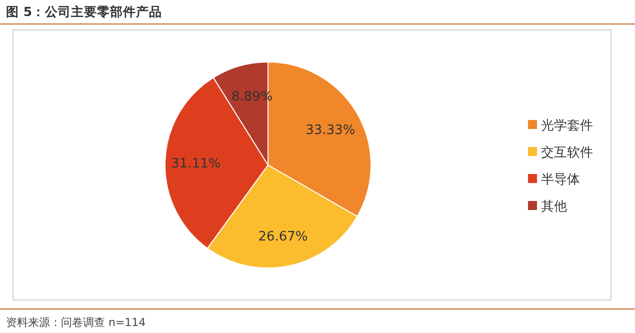 Image resolution: width=635 pixels, height=333 pixels. Describe the element at coordinates (554, 207) in the screenshot. I see `legend-label: 其他` at that location.